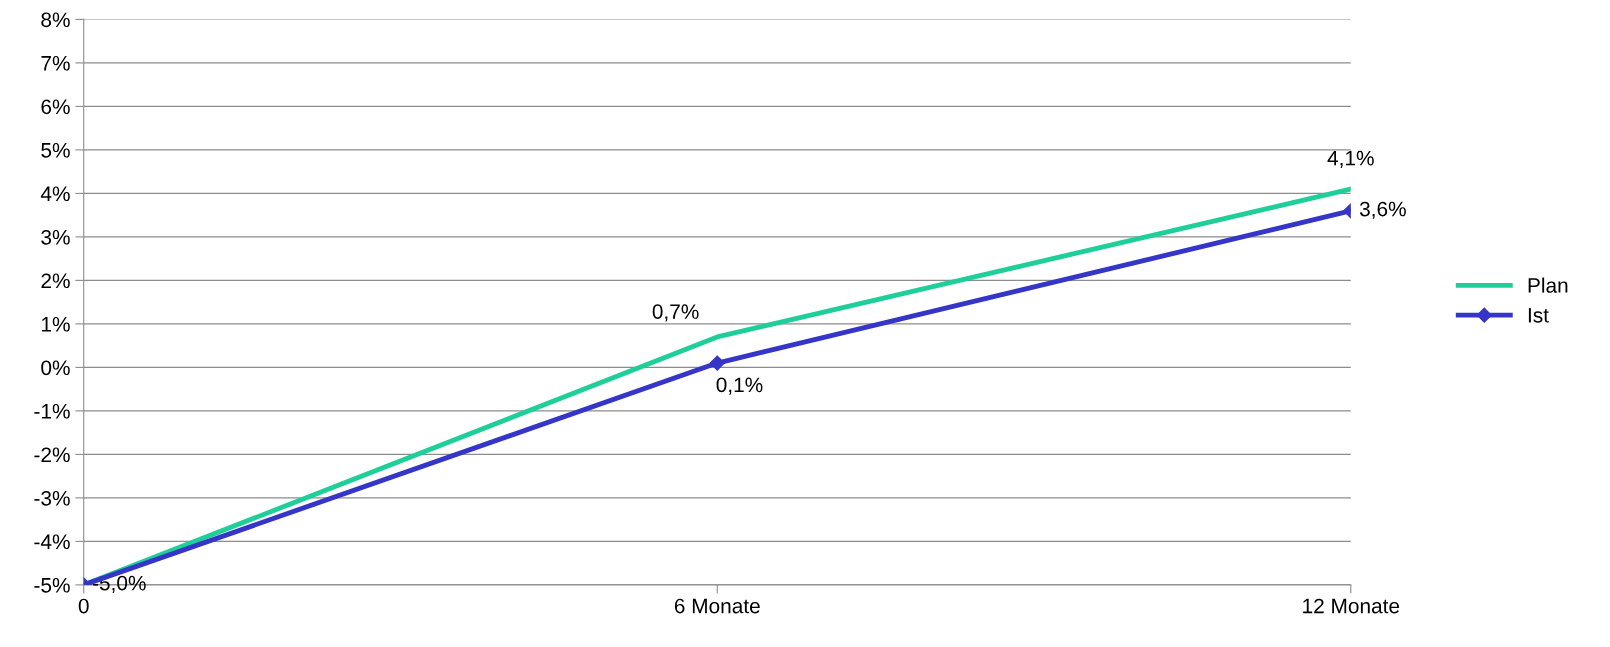 Image resolution: width=1610 pixels, height=647 pixels. Describe the element at coordinates (739, 386) in the screenshot. I see `data-label: 0,1%` at that location.